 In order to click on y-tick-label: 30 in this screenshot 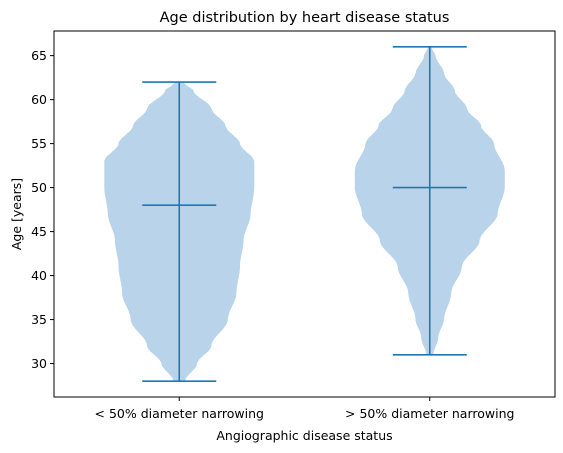, I will do `click(39, 363)`.